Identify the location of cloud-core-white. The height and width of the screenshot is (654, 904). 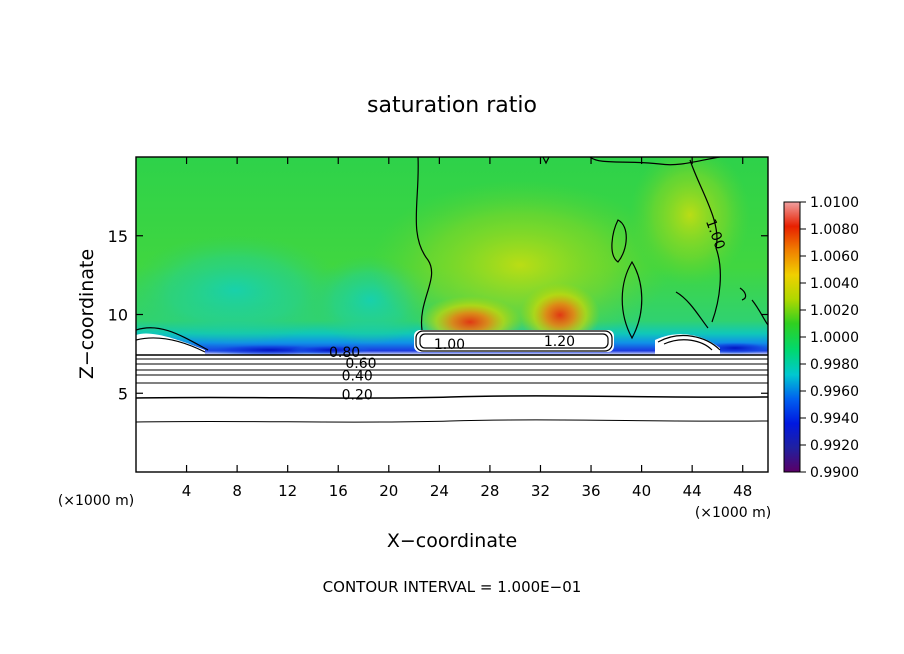
(514, 341).